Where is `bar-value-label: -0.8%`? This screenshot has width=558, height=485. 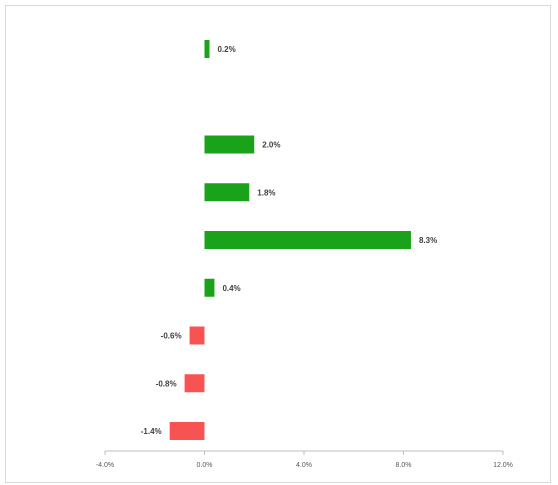
bar-value-label: -0.8% is located at coordinates (166, 383).